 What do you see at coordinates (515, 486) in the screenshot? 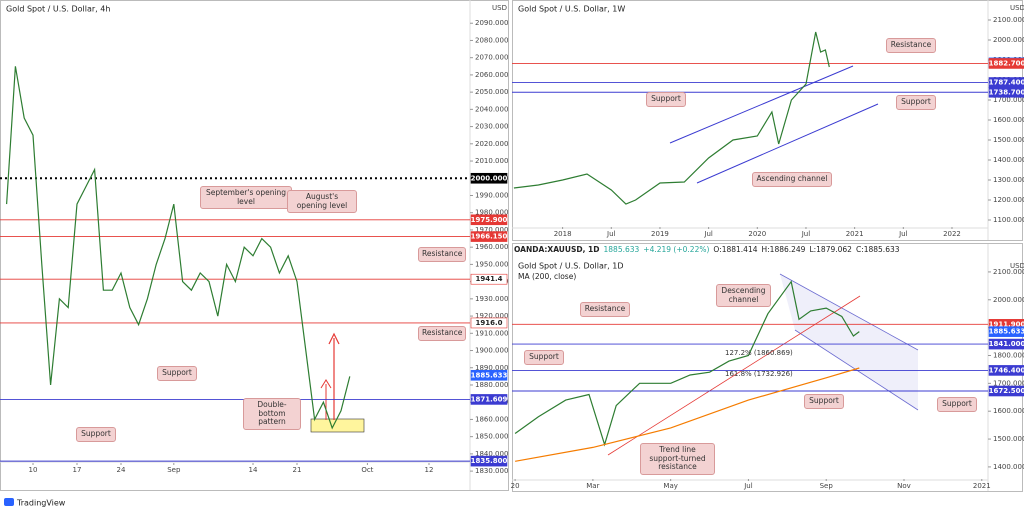
I see `x-tick-label: 20` at bounding box center [515, 486].